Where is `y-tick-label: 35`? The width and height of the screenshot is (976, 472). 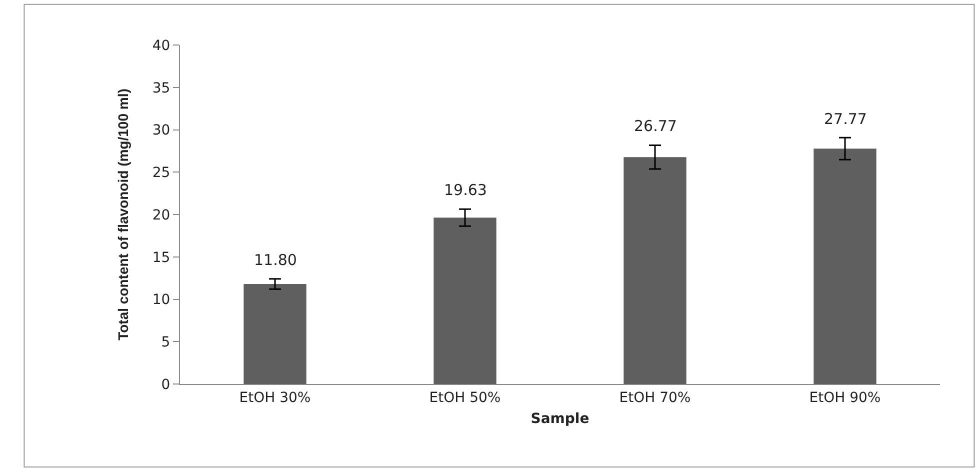 y-tick-label: 35 is located at coordinates (161, 88).